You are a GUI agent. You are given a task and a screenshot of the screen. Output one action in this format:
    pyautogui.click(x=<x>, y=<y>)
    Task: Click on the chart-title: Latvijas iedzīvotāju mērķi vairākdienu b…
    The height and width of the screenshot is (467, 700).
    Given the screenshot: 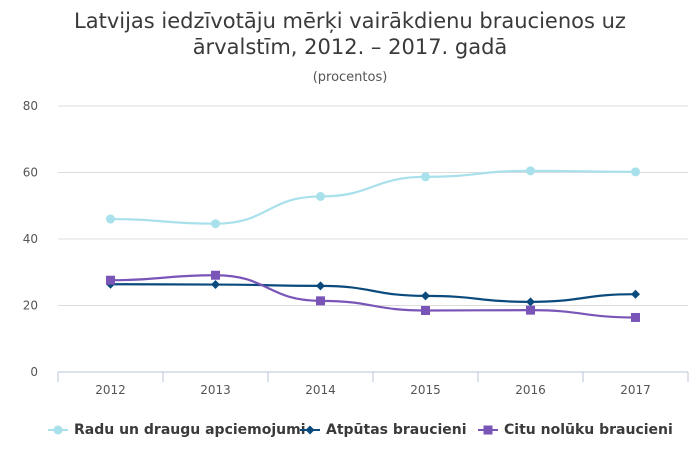 What is the action you would take?
    pyautogui.click(x=350, y=34)
    